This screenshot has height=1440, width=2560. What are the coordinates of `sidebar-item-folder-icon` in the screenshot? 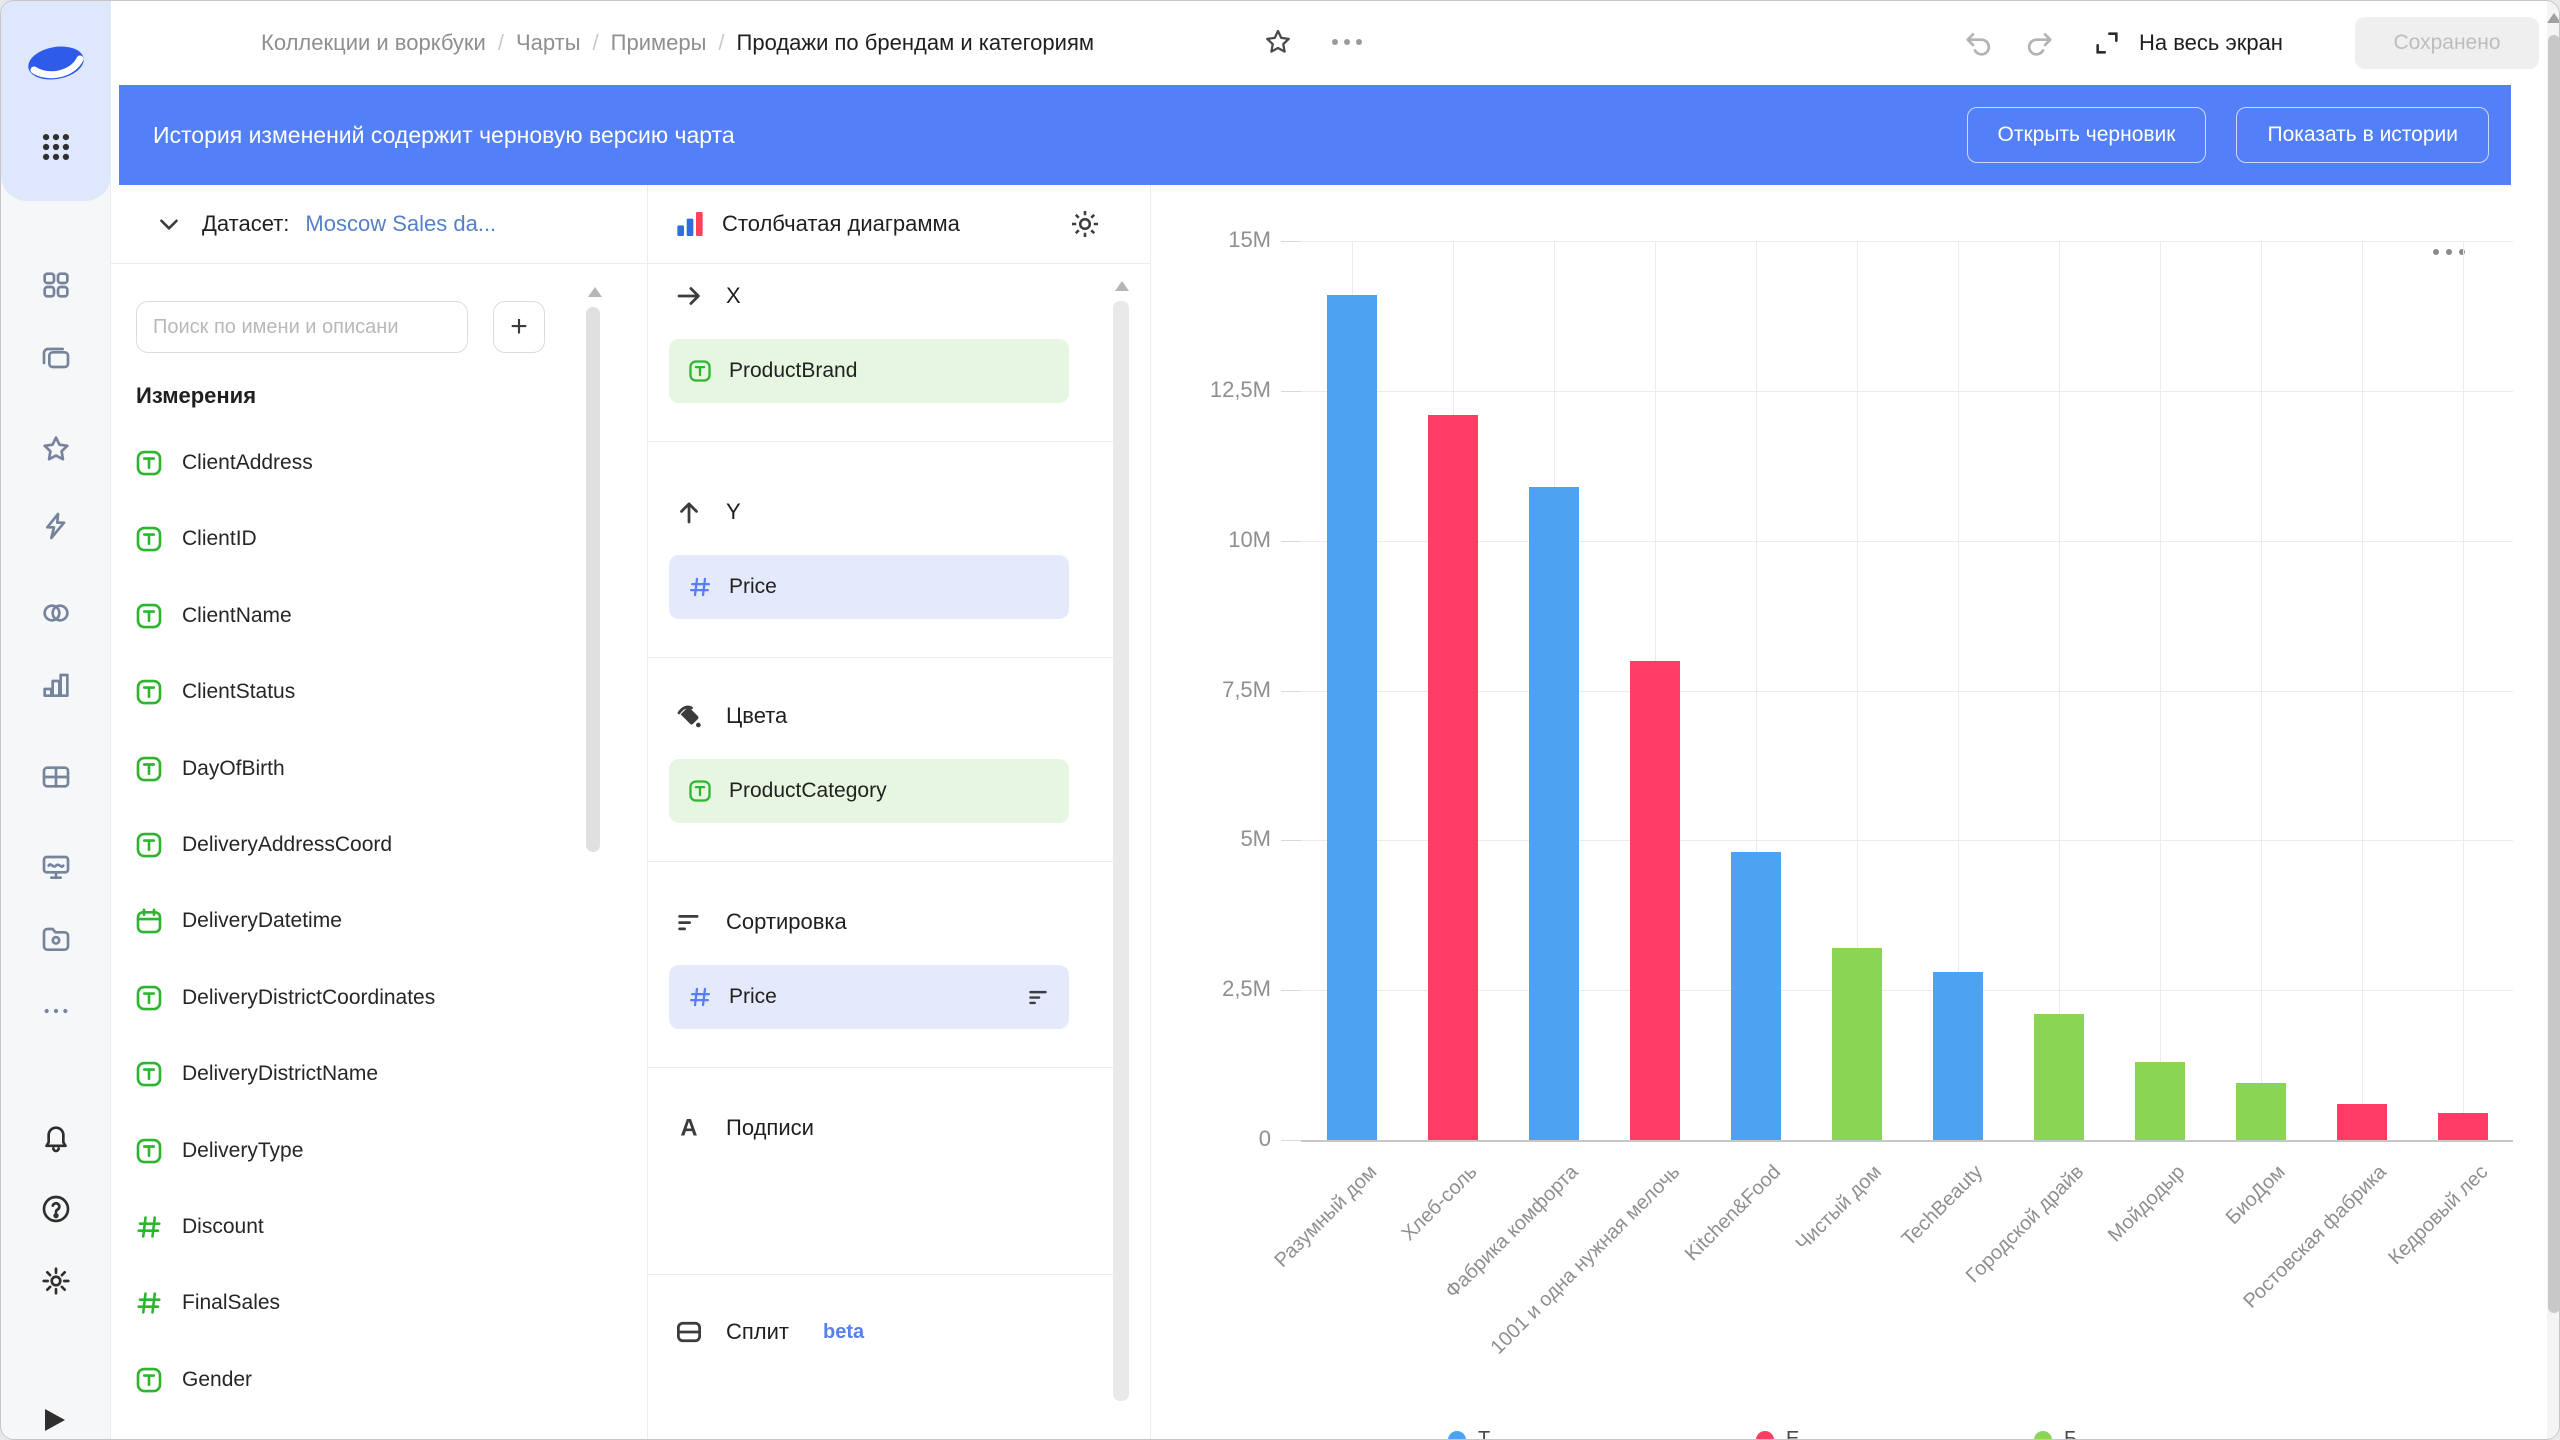 It's located at (56, 939).